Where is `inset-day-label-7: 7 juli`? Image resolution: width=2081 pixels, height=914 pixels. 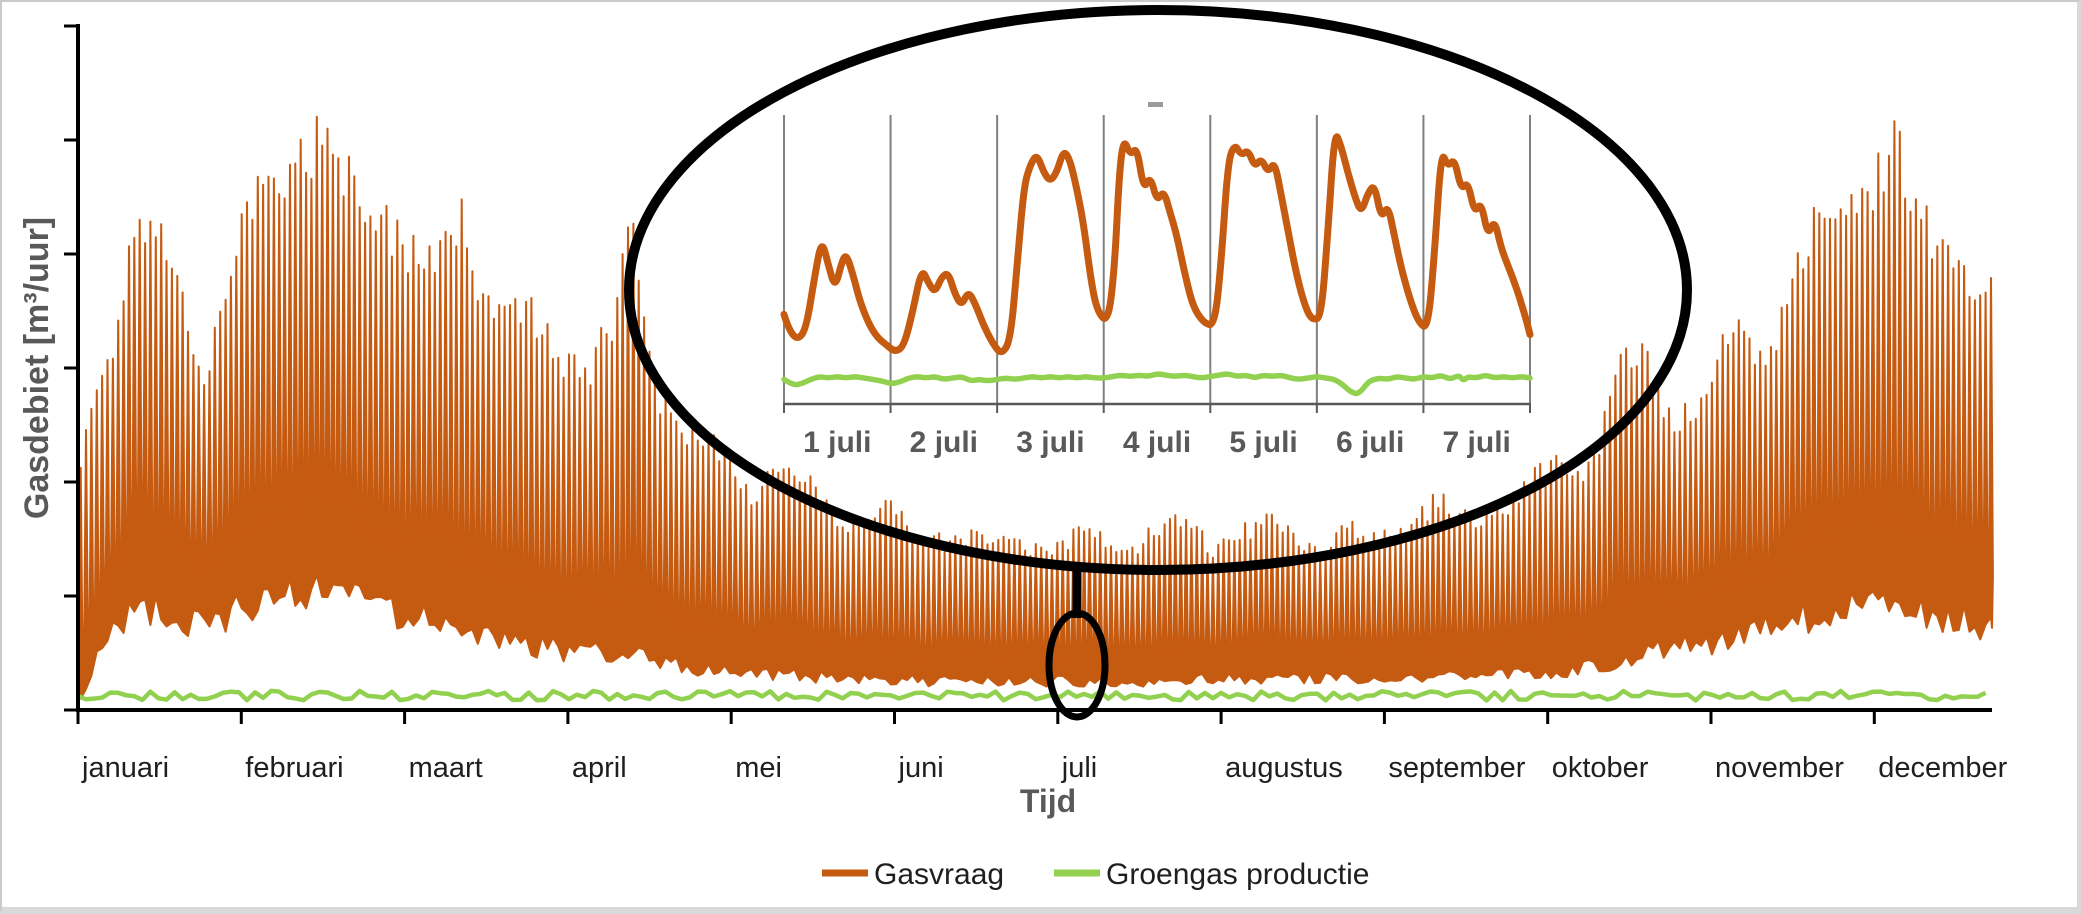 inset-day-label-7: 7 juli is located at coordinates (1477, 442).